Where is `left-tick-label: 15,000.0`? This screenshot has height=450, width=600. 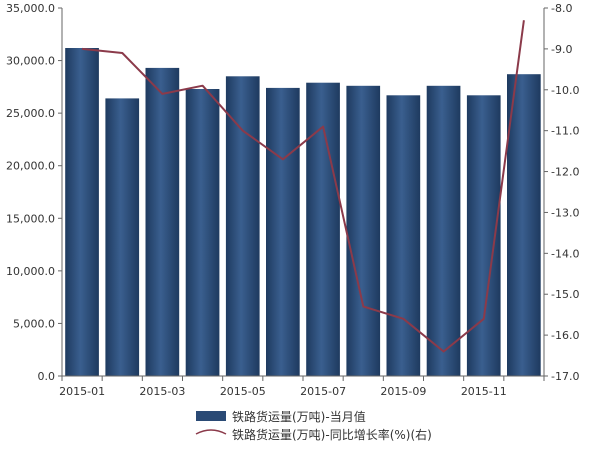
left-tick-label: 15,000.0 is located at coordinates (30, 218).